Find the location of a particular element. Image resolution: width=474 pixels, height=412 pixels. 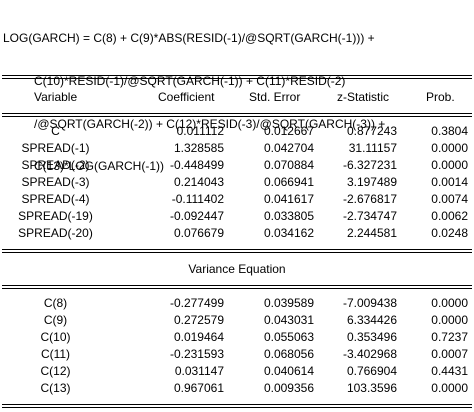

table-row: C(10) 0.019464 0.055063 0.353496 0.7237 is located at coordinates (237, 337).